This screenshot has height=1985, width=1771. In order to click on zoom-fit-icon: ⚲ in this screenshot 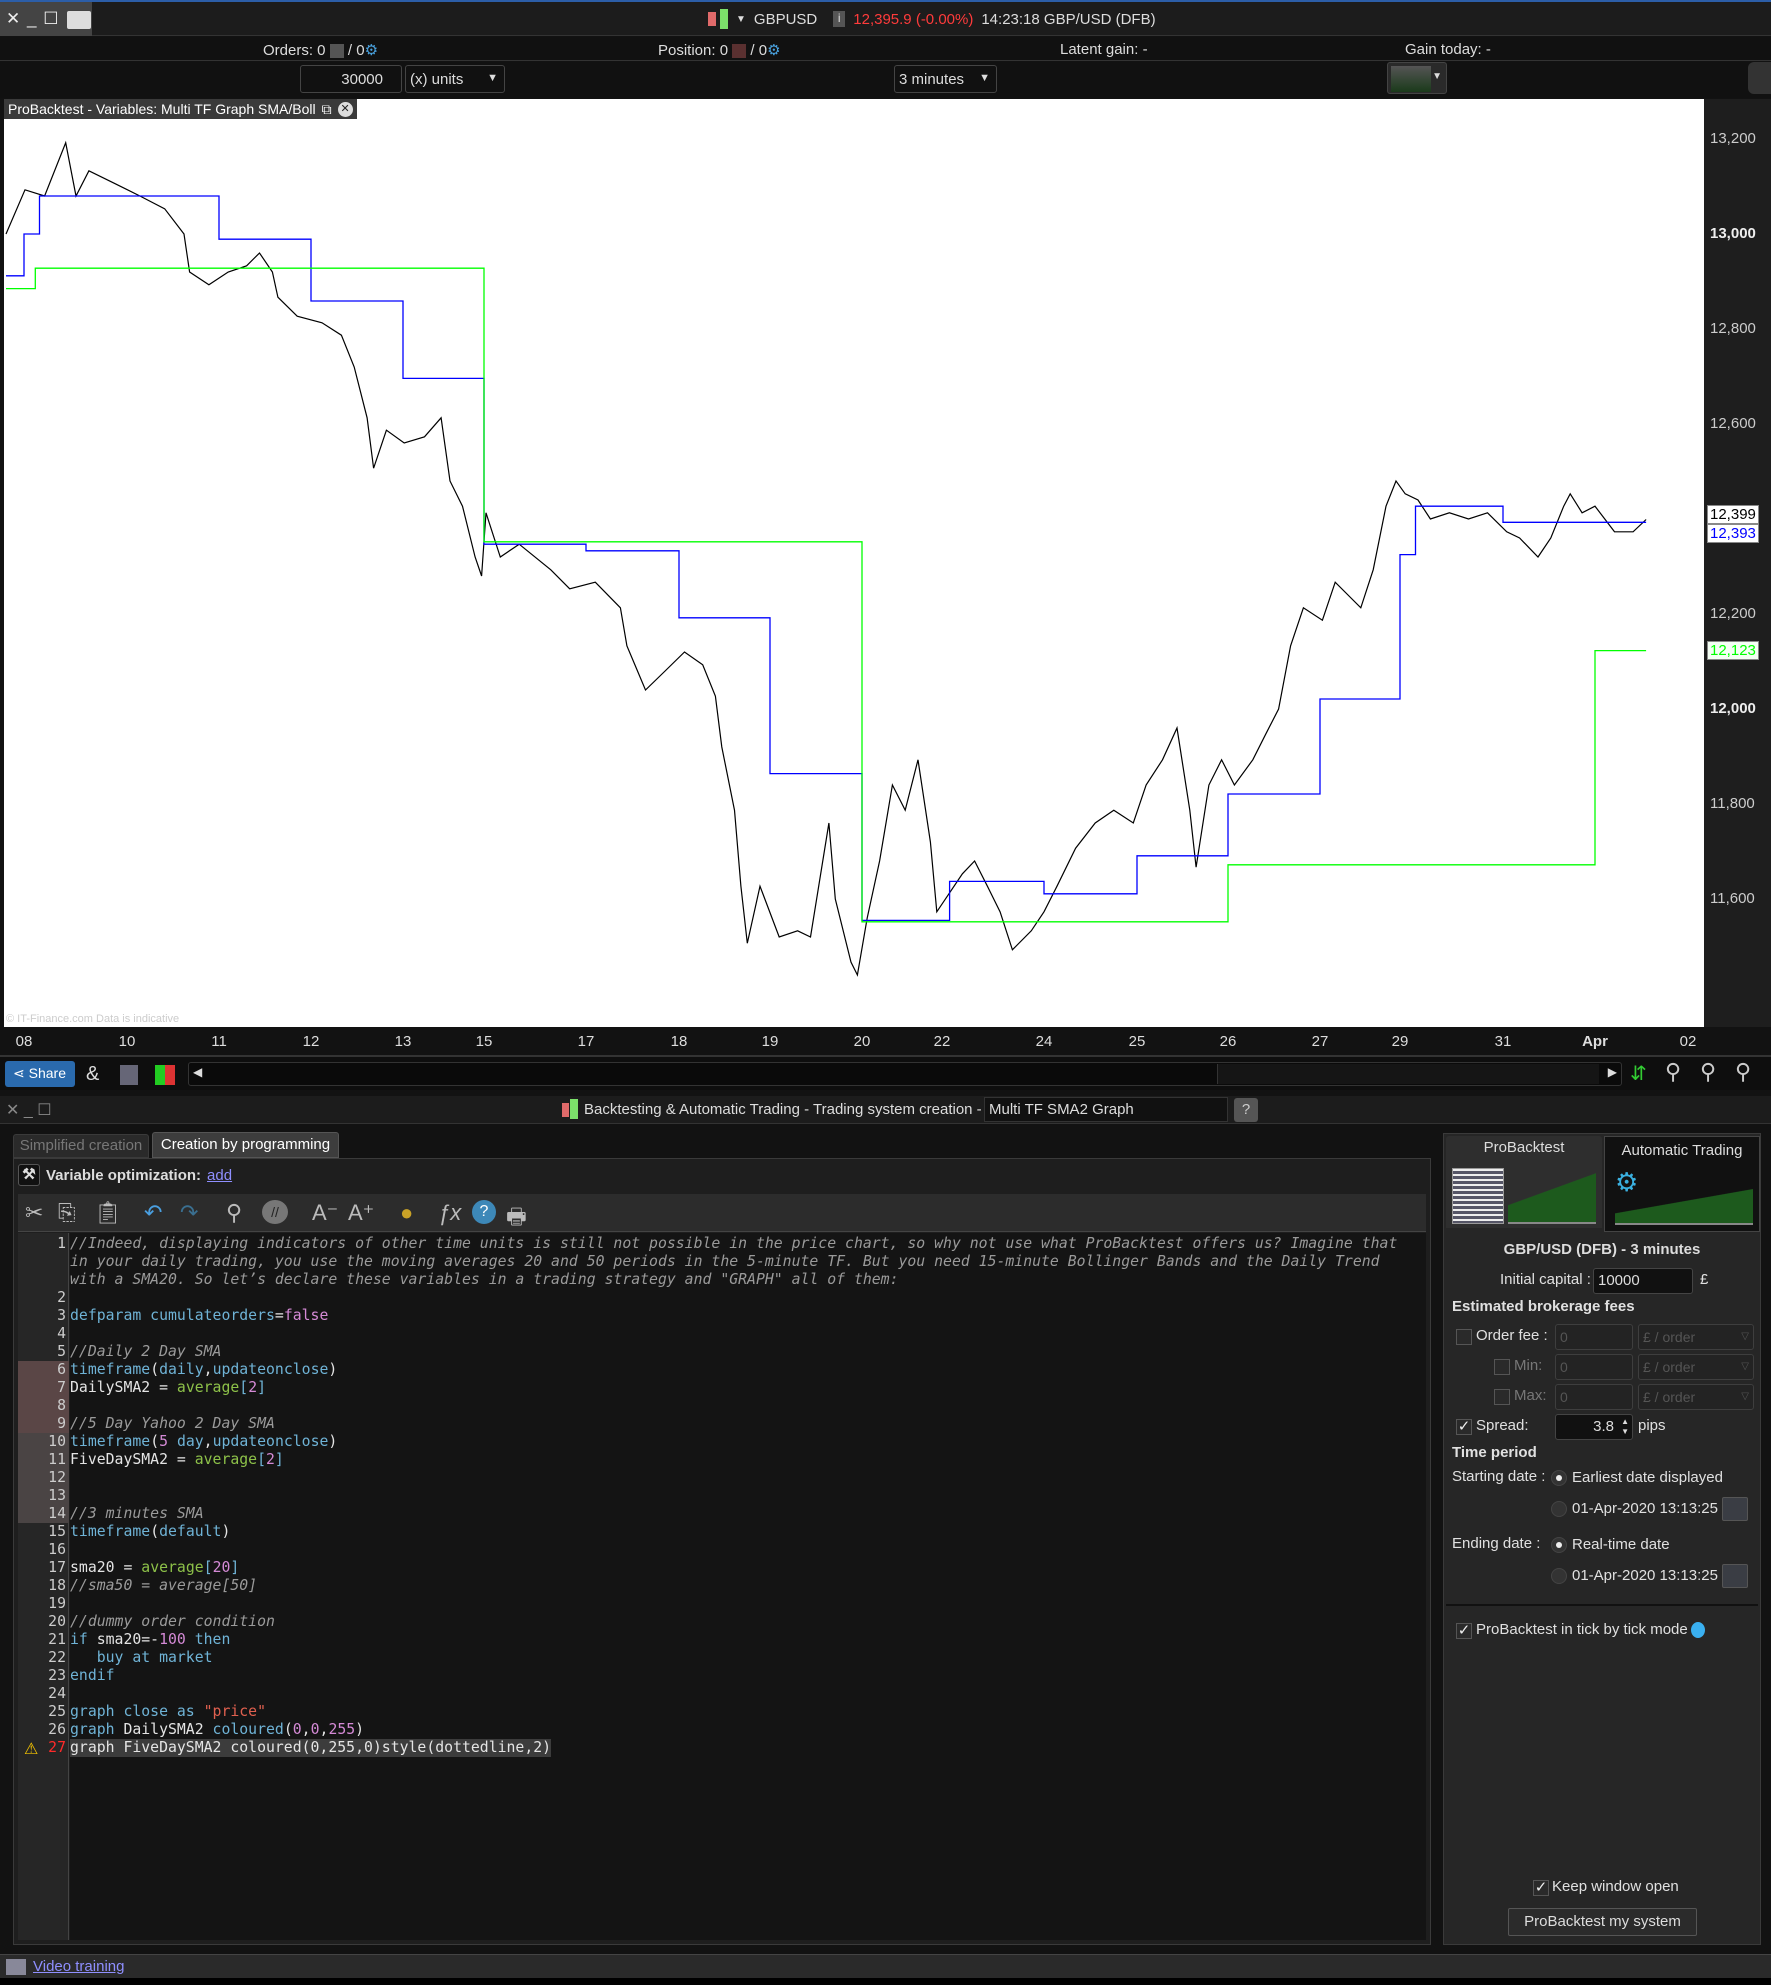, I will do `click(1673, 1071)`.